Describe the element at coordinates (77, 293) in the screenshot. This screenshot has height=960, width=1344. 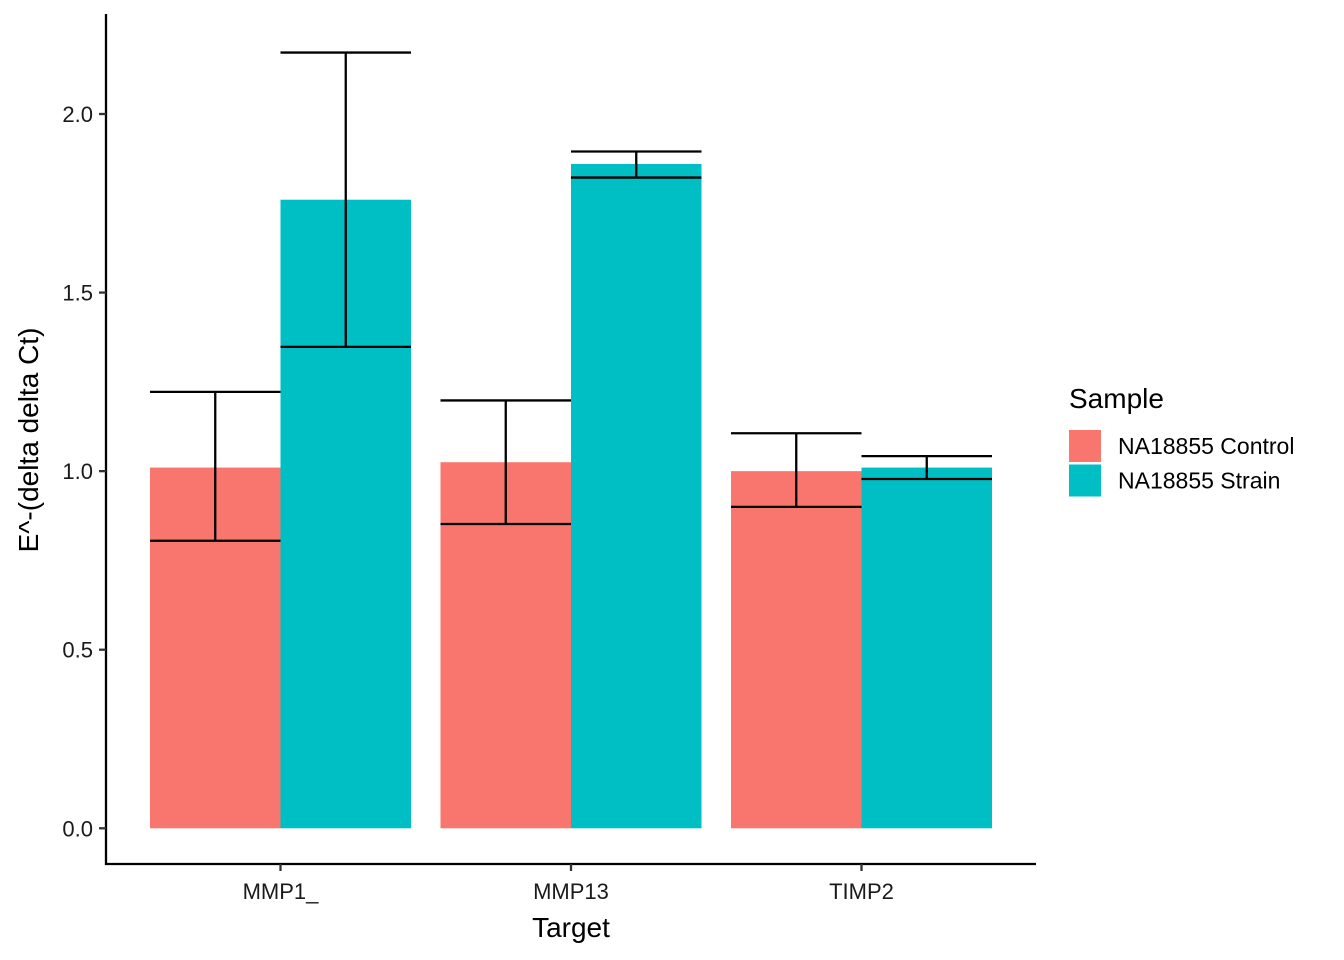
I see `y-tick-label: 1.5` at that location.